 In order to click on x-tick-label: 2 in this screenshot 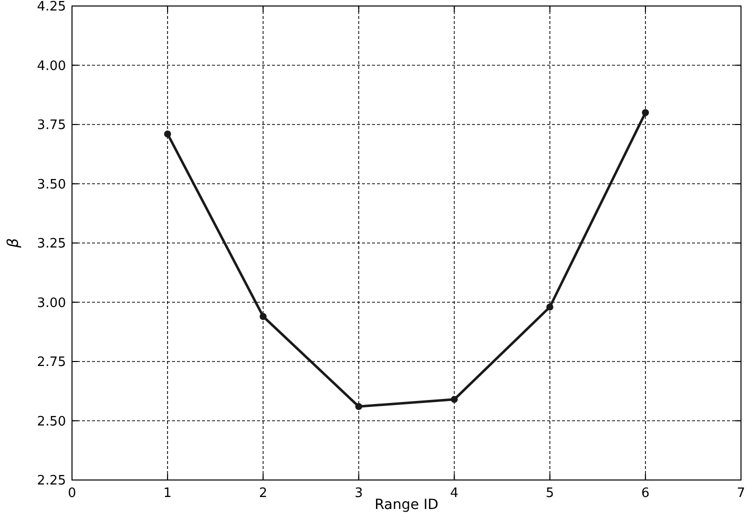, I will do `click(263, 493)`.